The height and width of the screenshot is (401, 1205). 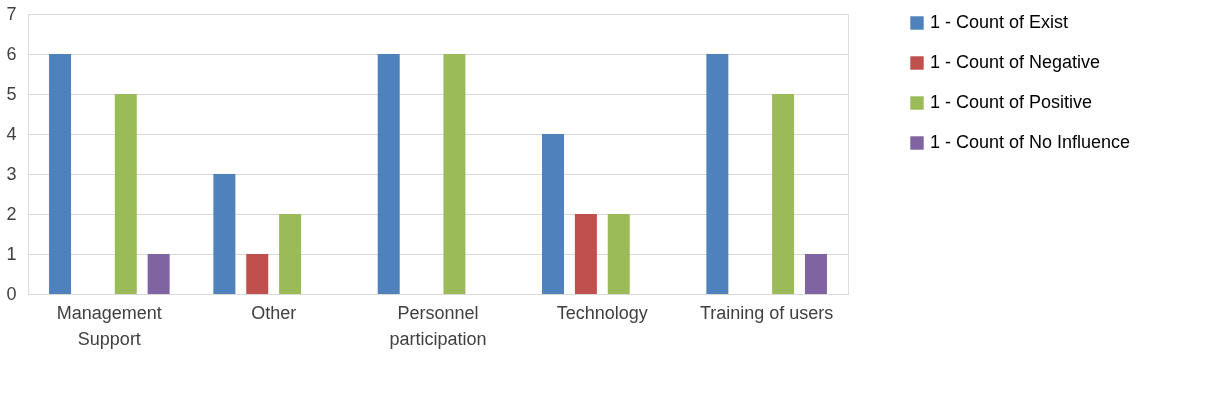 I want to click on x-tick-label: Technology, so click(x=602, y=312).